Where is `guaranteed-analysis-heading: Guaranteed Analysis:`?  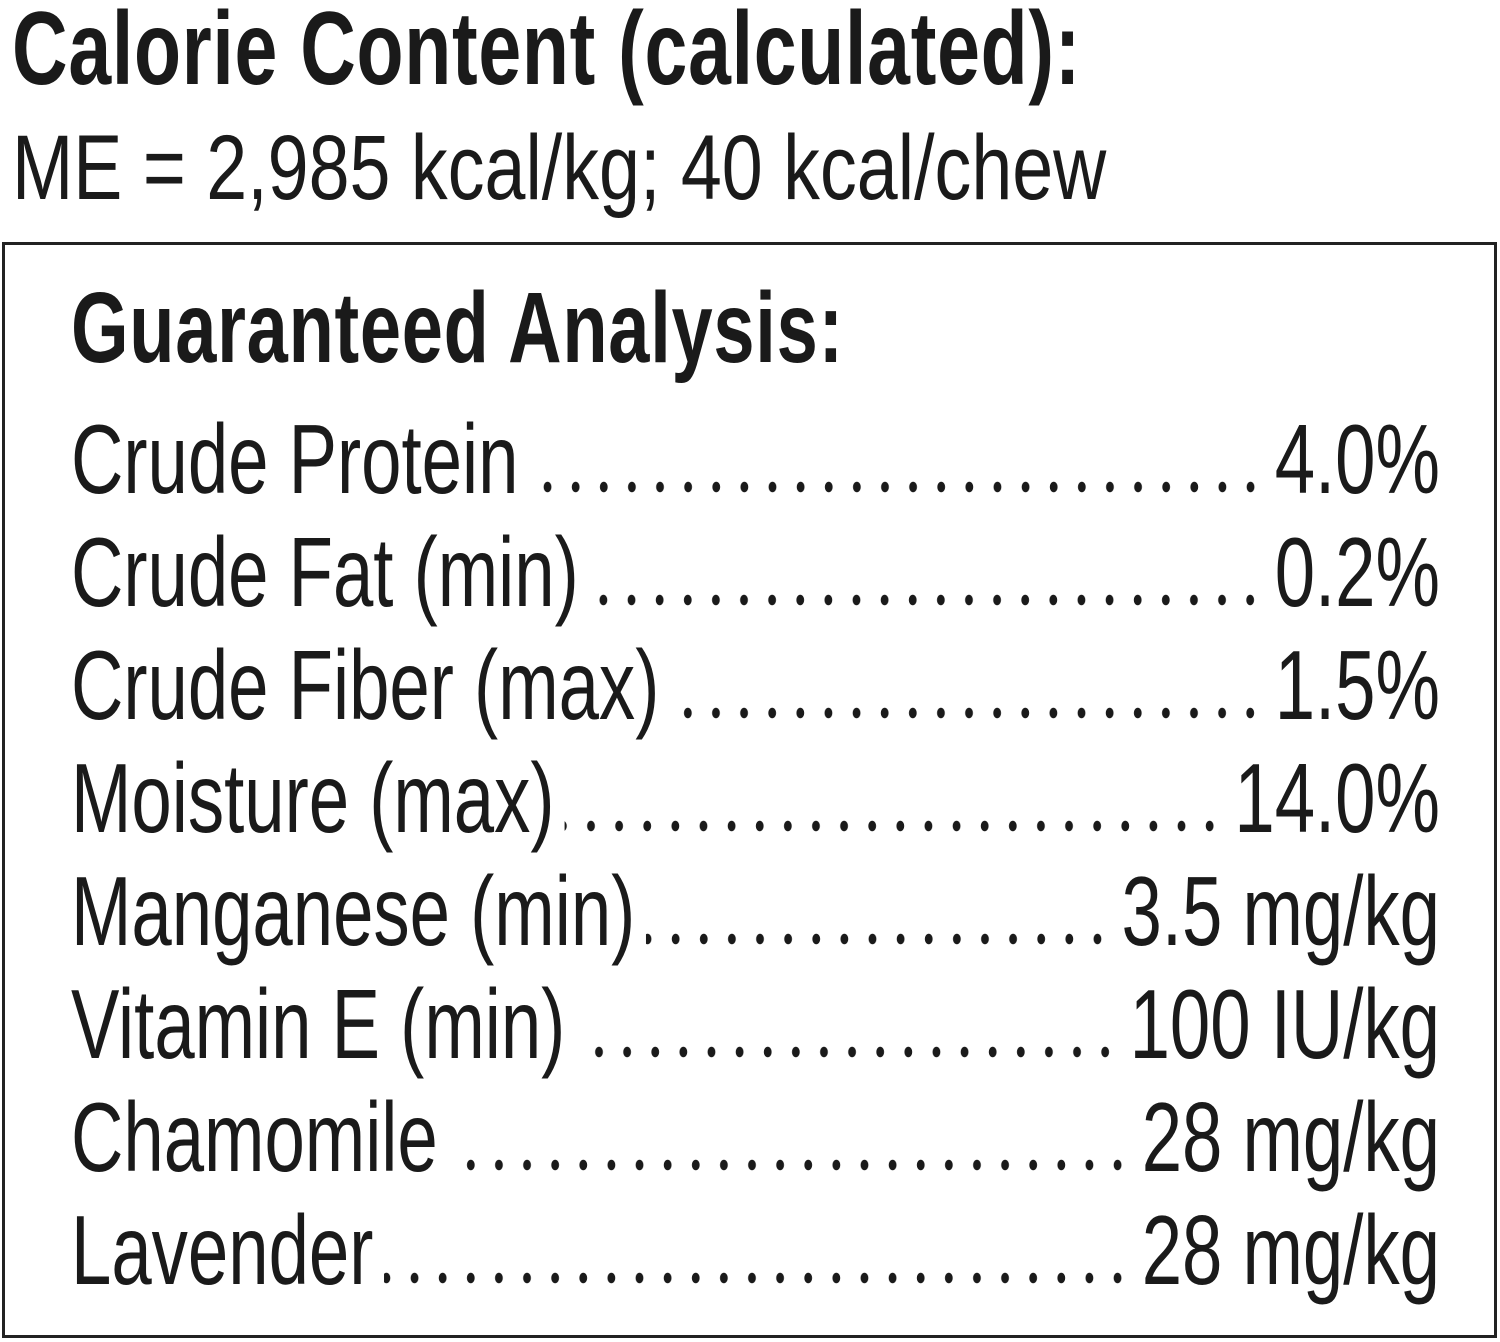 guaranteed-analysis-heading: Guaranteed Analysis: is located at coordinates (457, 328).